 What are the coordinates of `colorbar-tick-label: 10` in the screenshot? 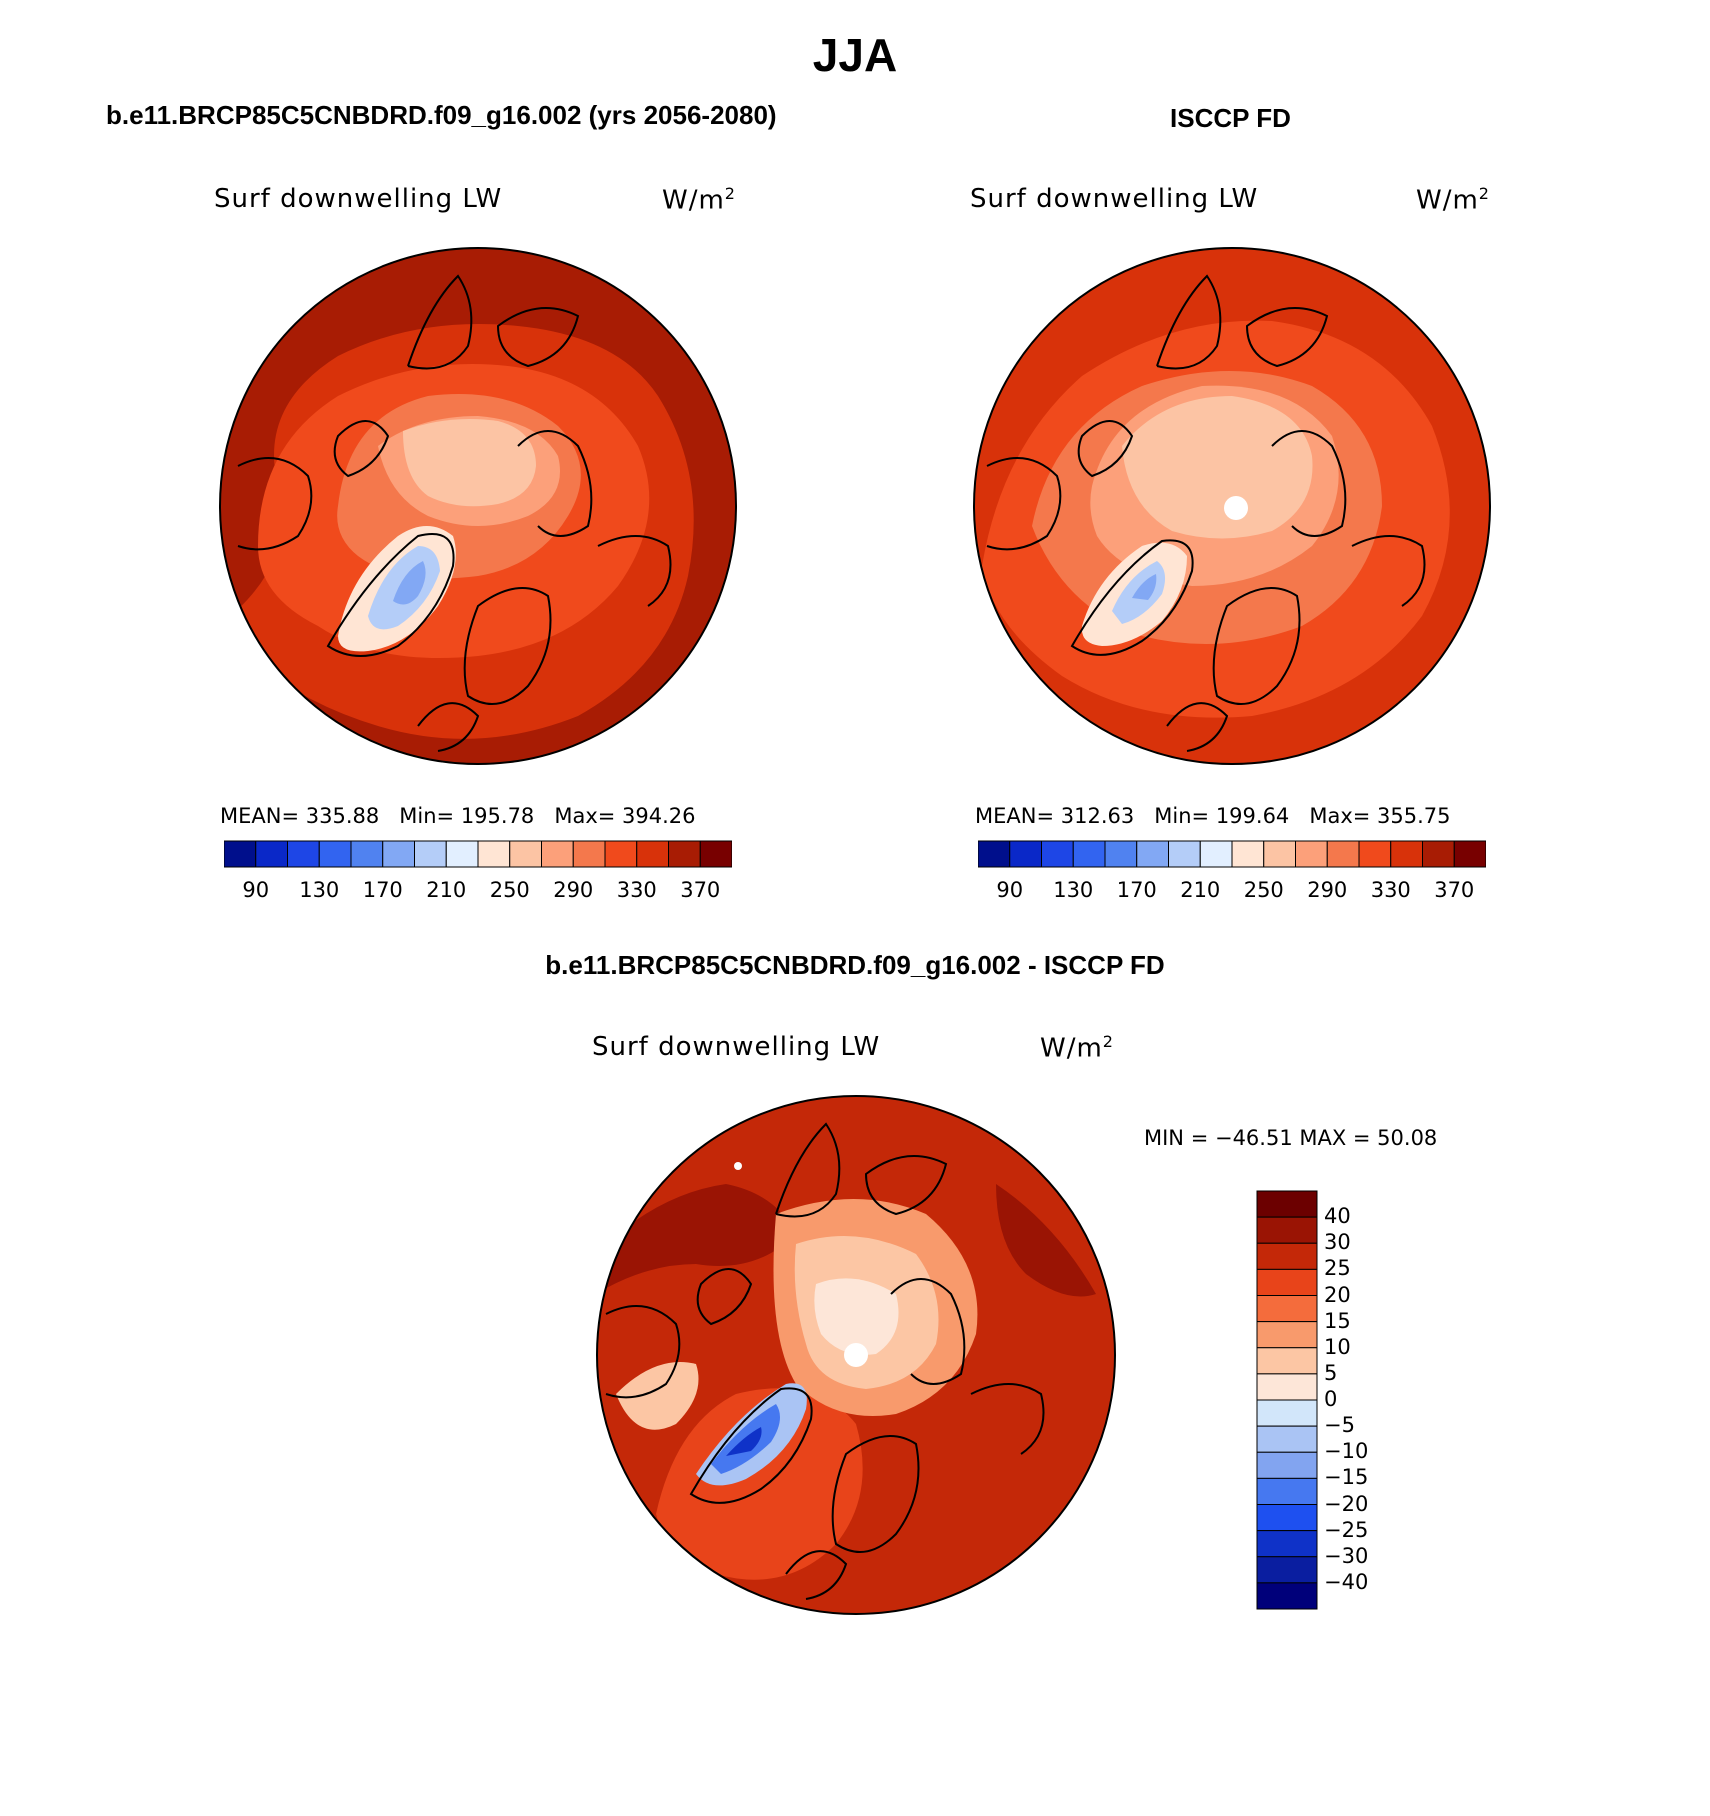 It's located at (1337, 1346).